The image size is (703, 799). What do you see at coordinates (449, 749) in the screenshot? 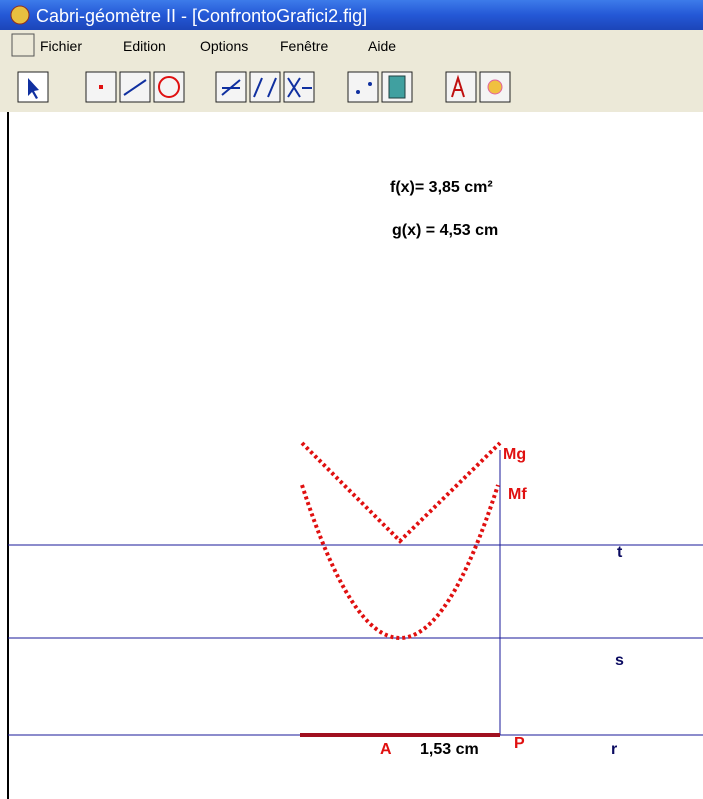
I see `segment-length: 1,53 cm` at bounding box center [449, 749].